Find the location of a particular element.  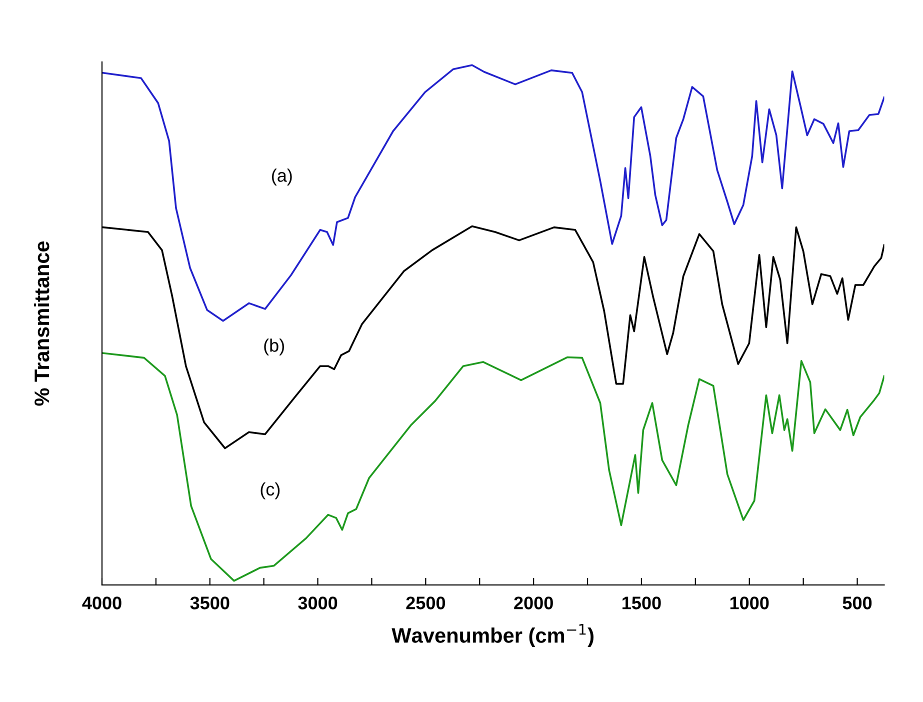

x-tick-label: 2000 is located at coordinates (533, 603).